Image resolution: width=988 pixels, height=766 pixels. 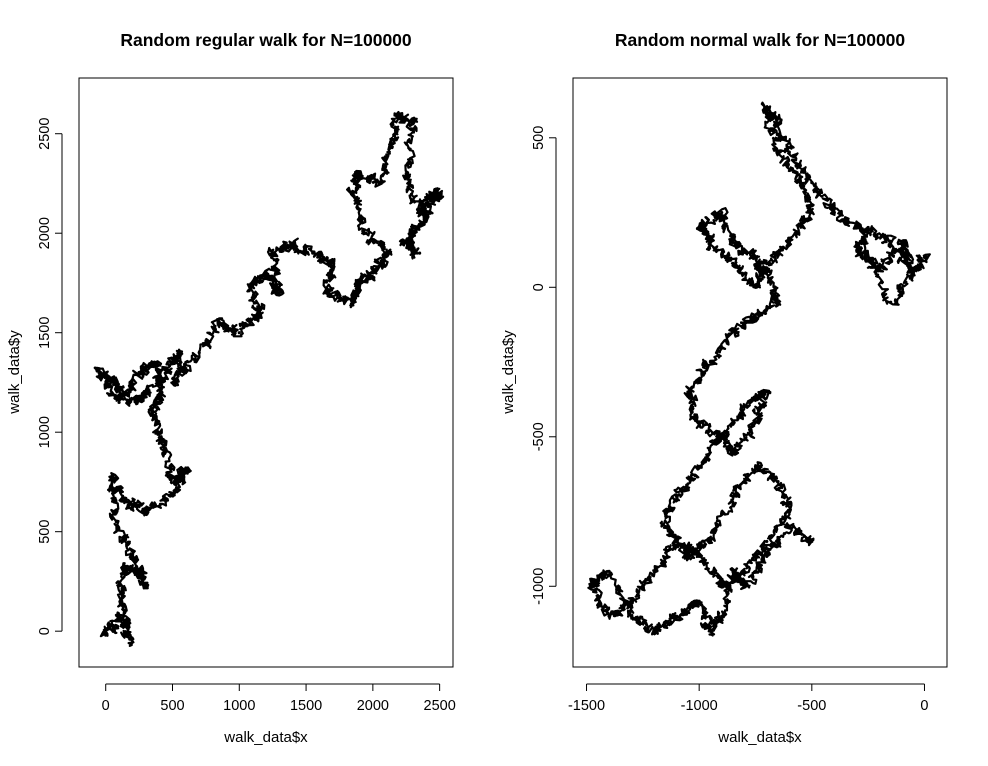 I want to click on left-x-axis-label: walk_data$x, so click(x=265, y=737).